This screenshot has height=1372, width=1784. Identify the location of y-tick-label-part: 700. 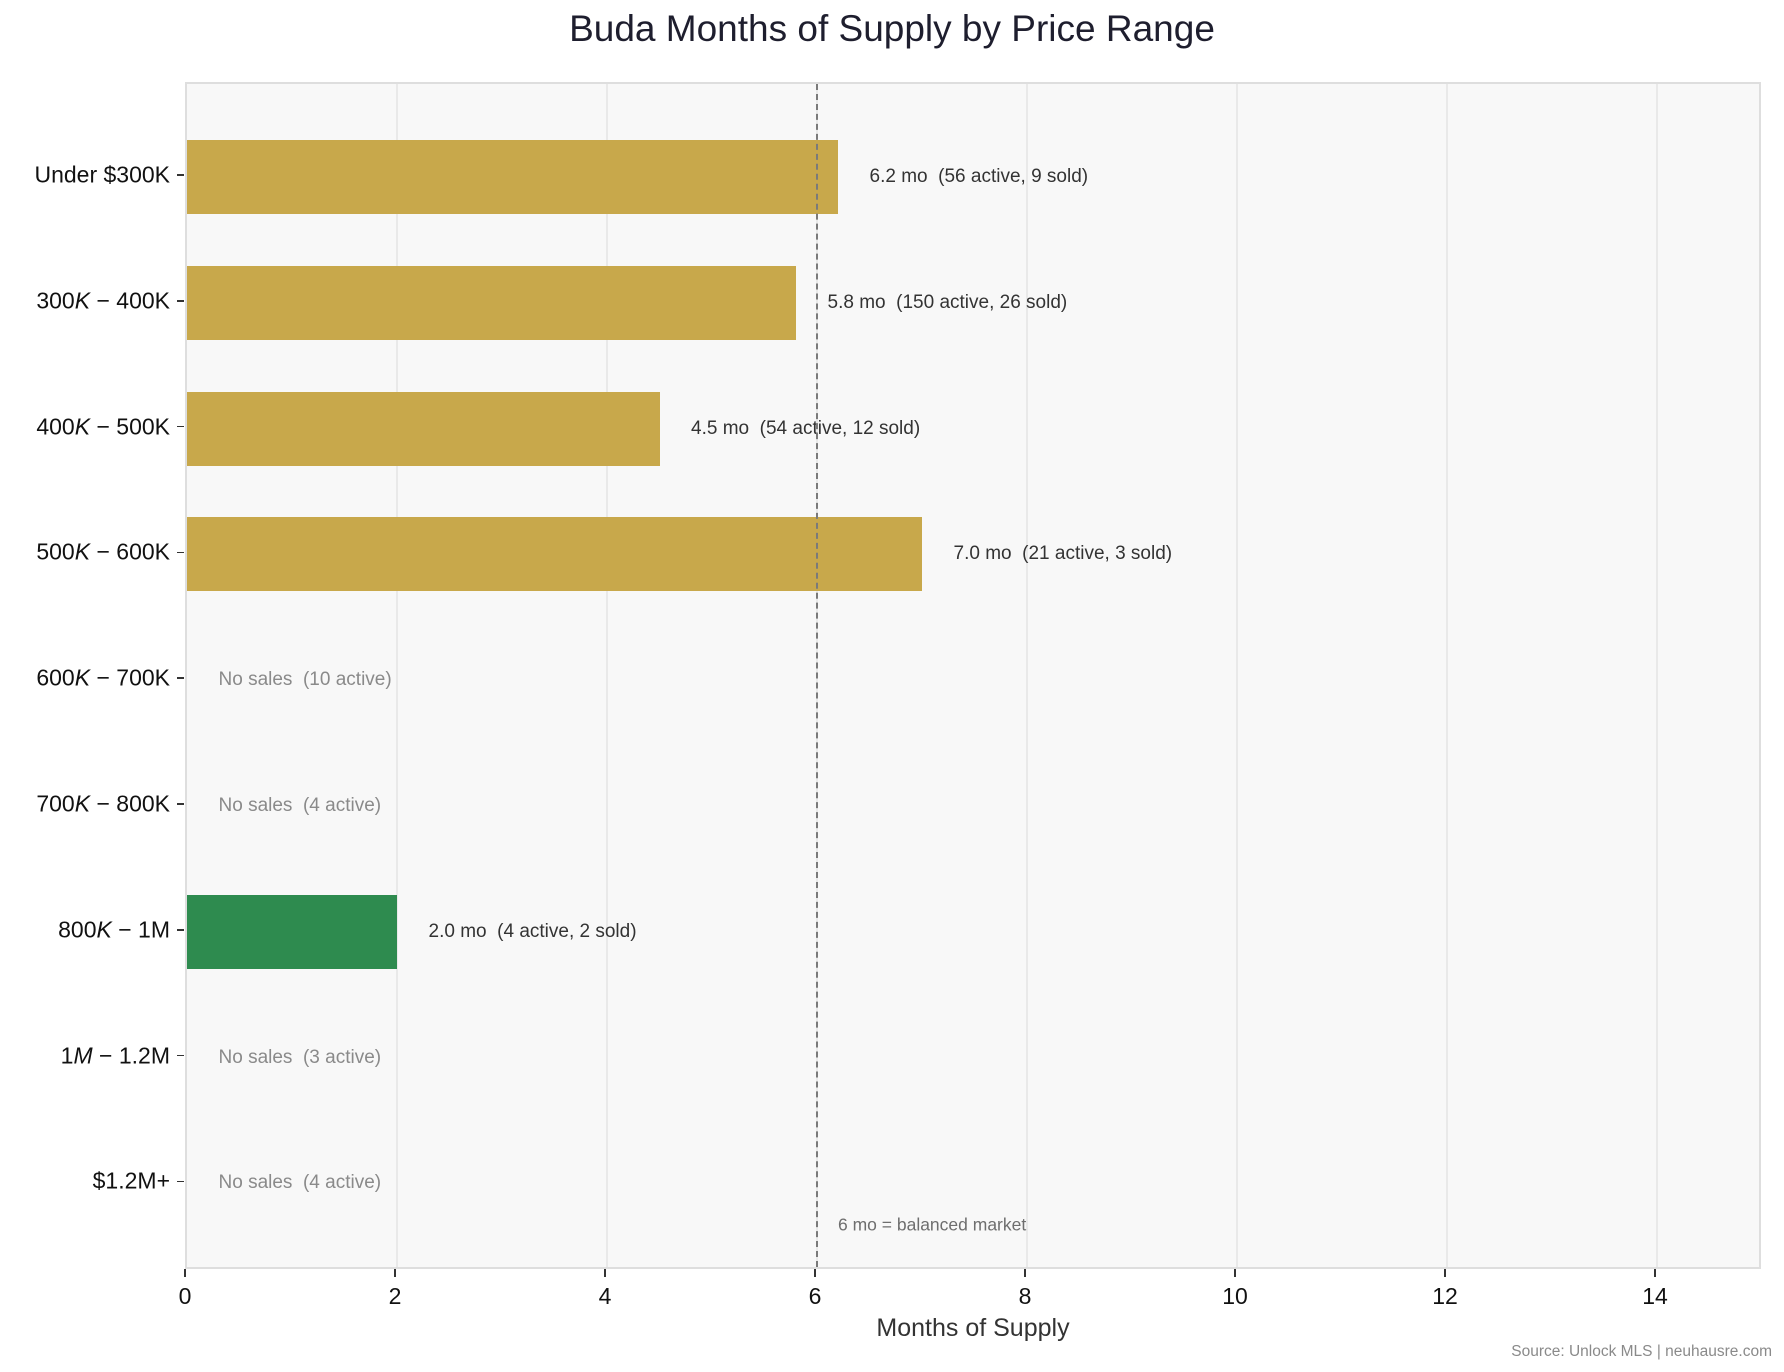
(55, 803).